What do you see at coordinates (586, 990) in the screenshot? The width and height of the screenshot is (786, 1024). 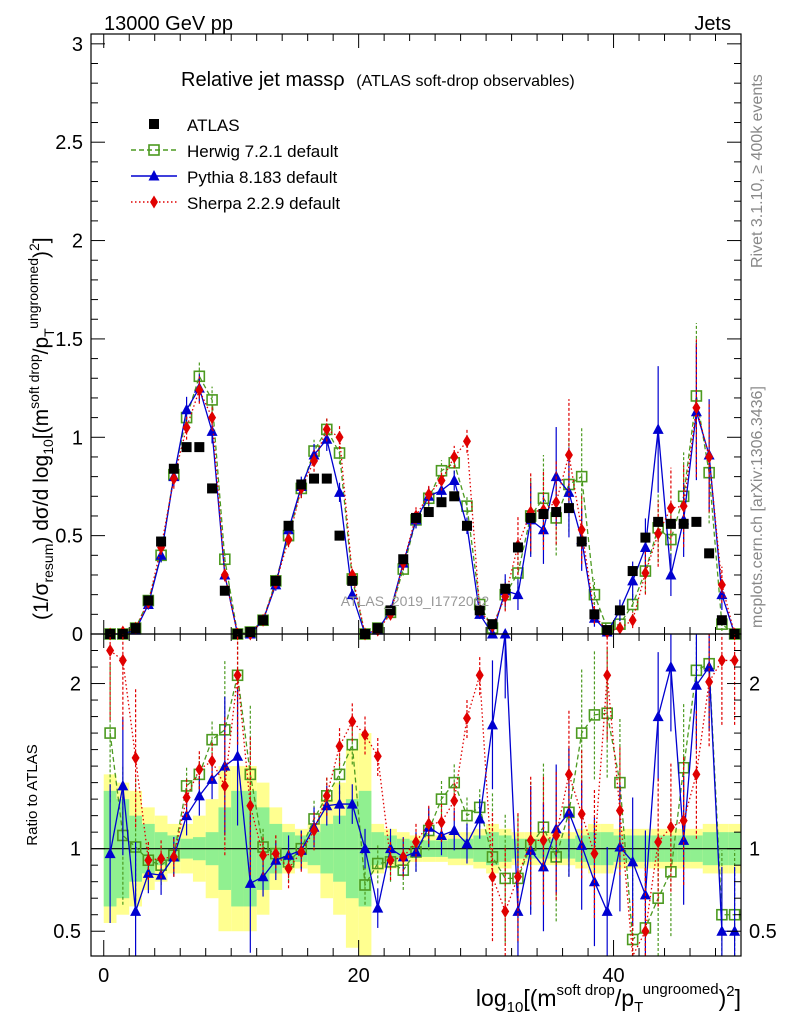 I see `xlabel-sup-softdrop: soft drop` at bounding box center [586, 990].